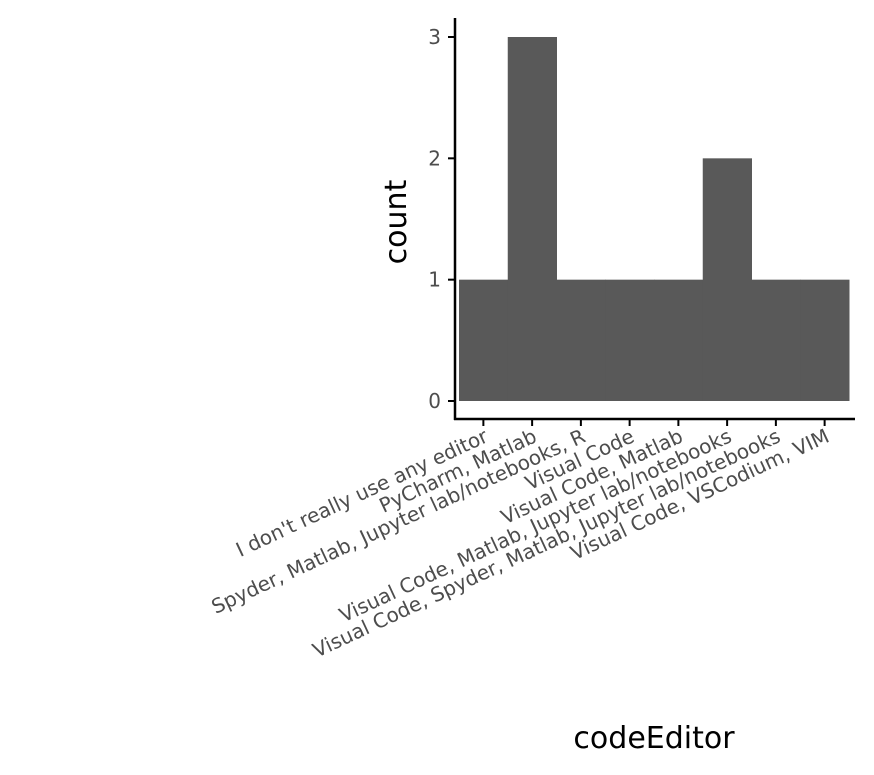 Image resolution: width=874 pixels, height=775 pixels. Describe the element at coordinates (434, 37) in the screenshot. I see `y-tick-label: 3` at that location.